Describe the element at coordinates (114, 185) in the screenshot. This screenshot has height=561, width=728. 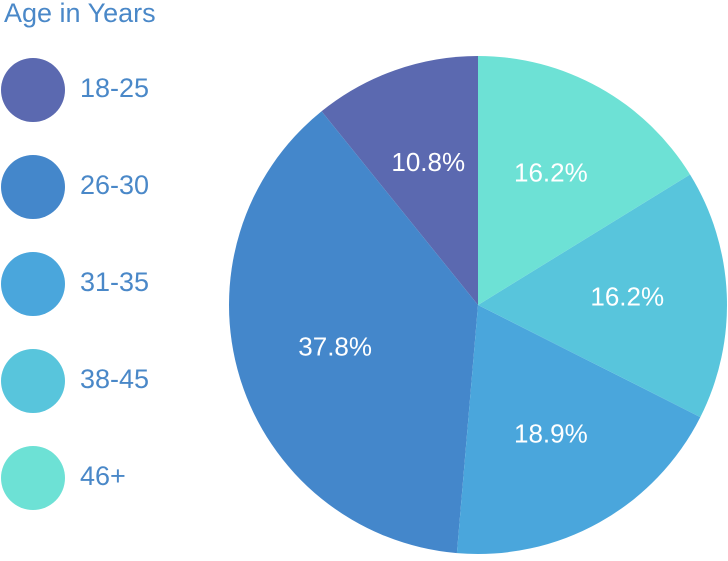
I see `legend-label: 26-30` at that location.